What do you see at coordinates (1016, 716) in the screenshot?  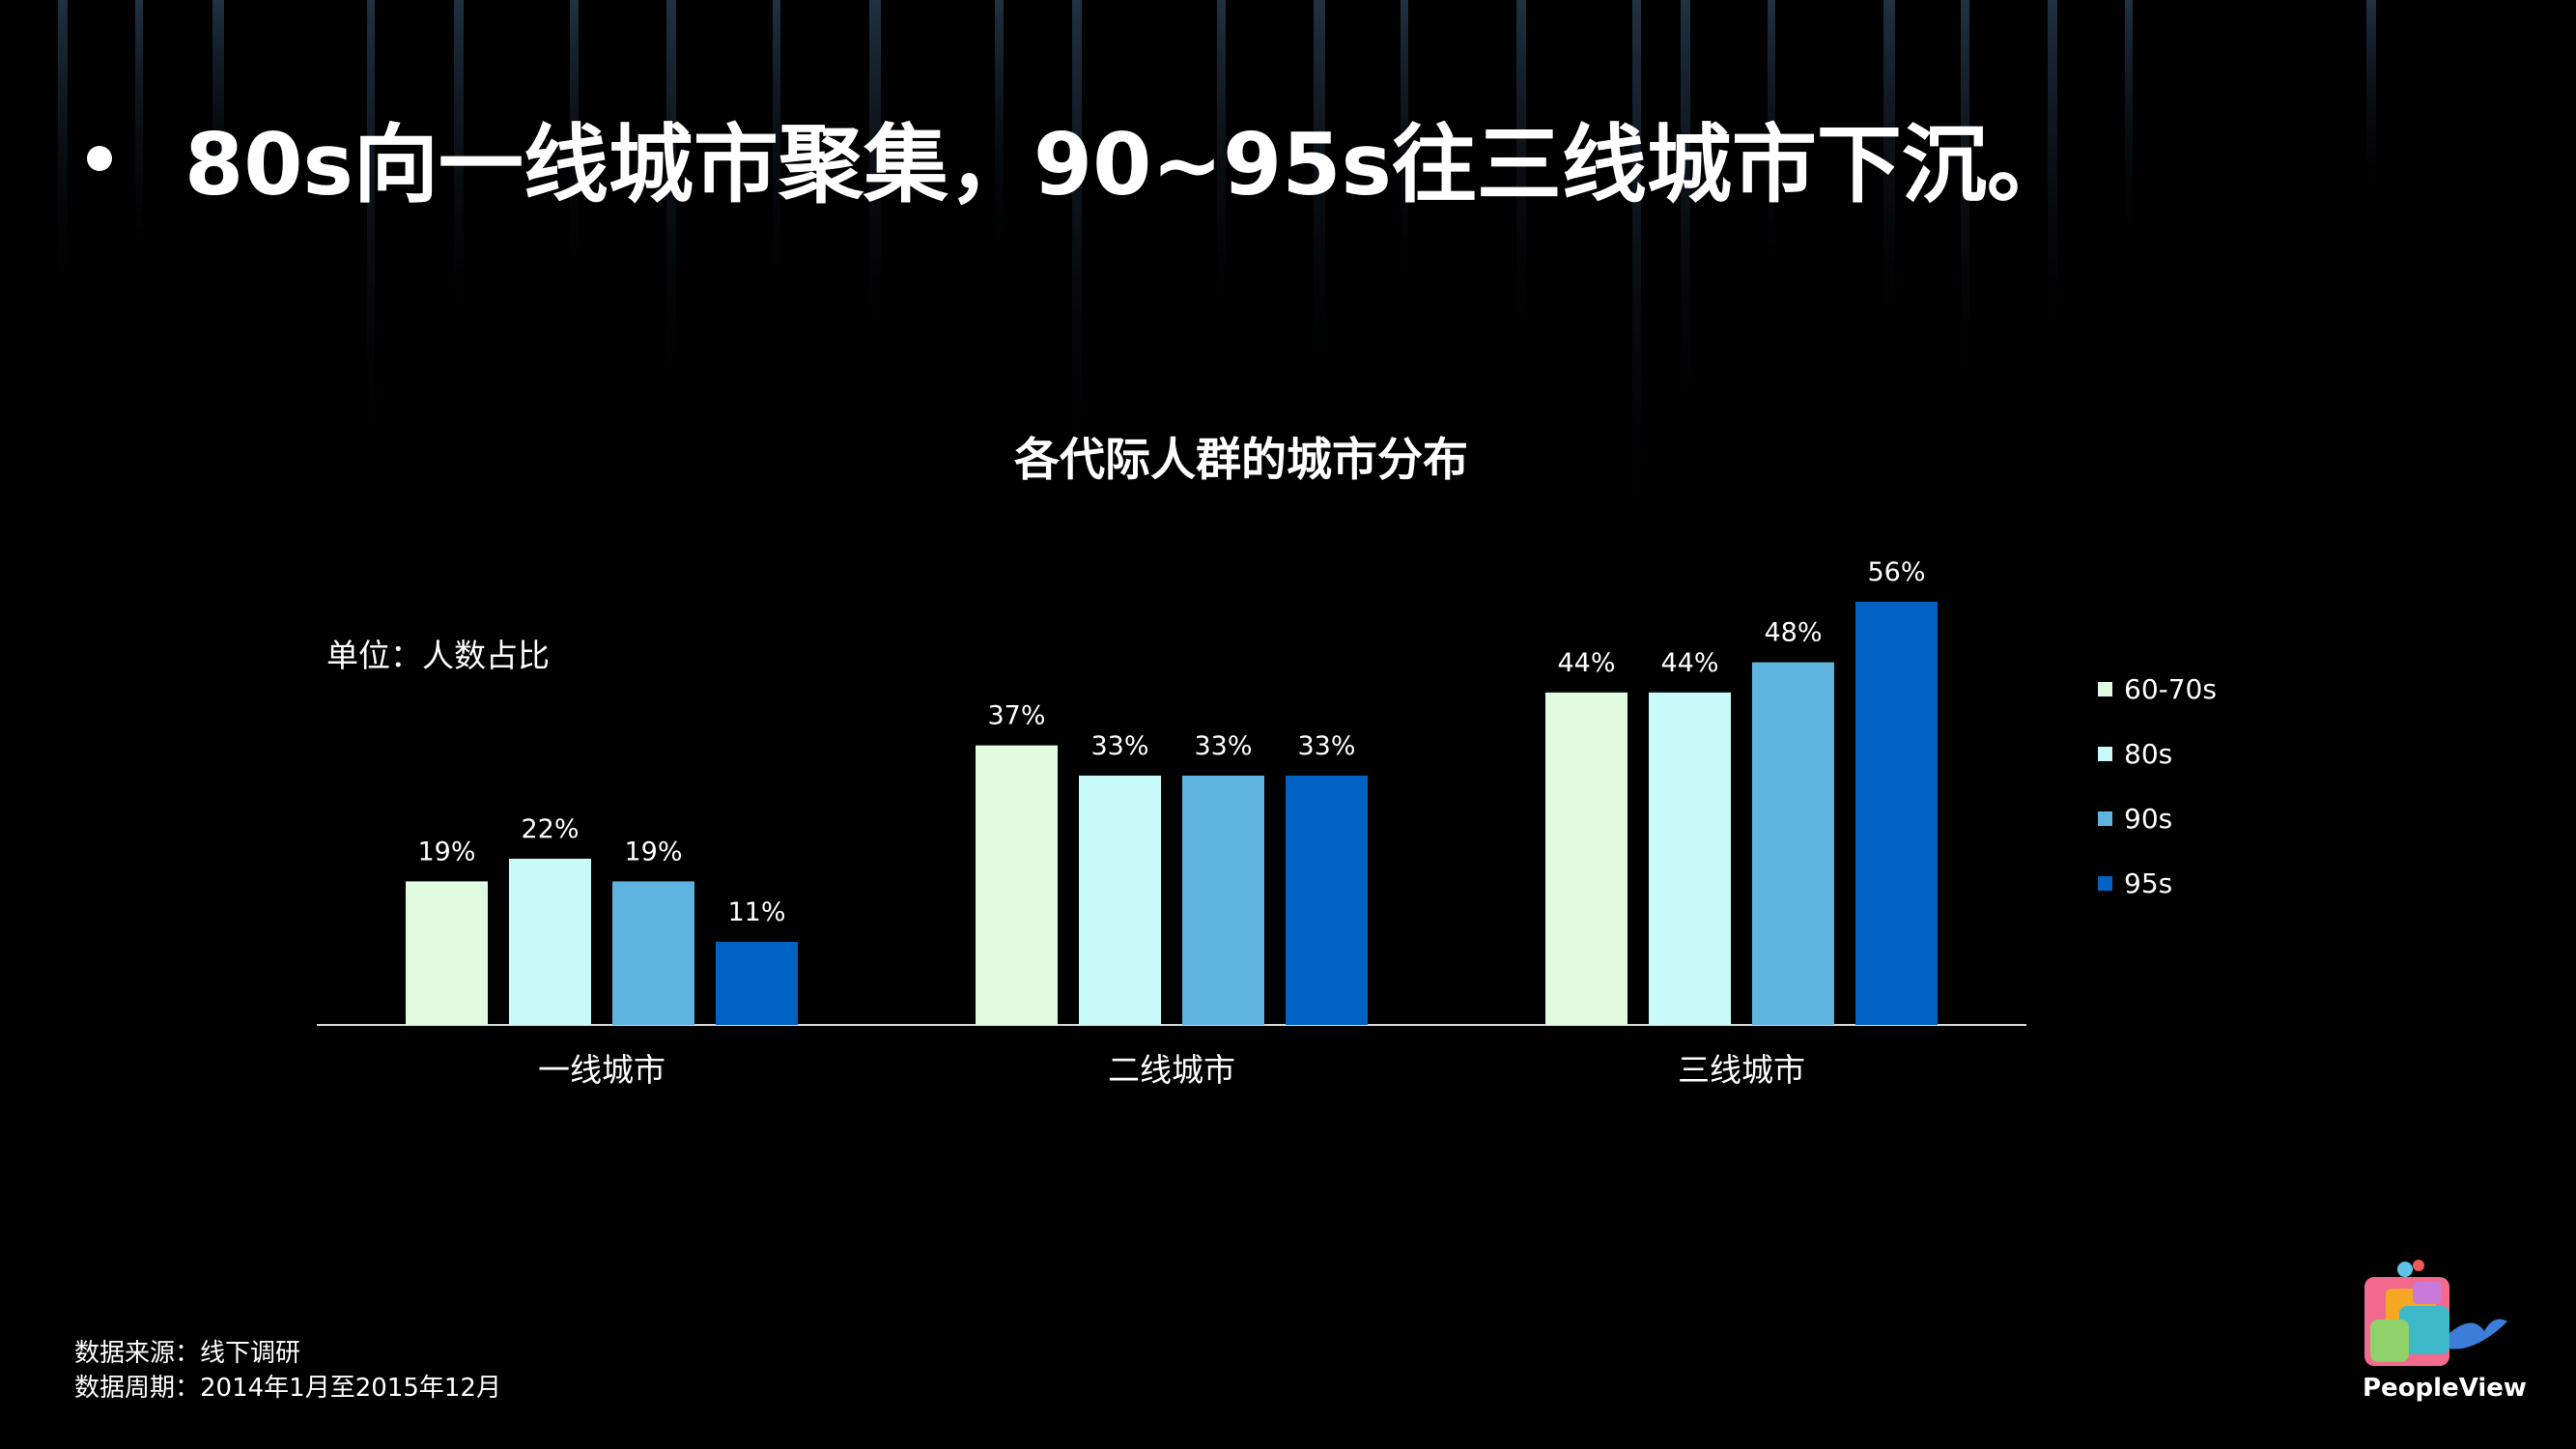 I see `bar-value-label: 37%` at bounding box center [1016, 716].